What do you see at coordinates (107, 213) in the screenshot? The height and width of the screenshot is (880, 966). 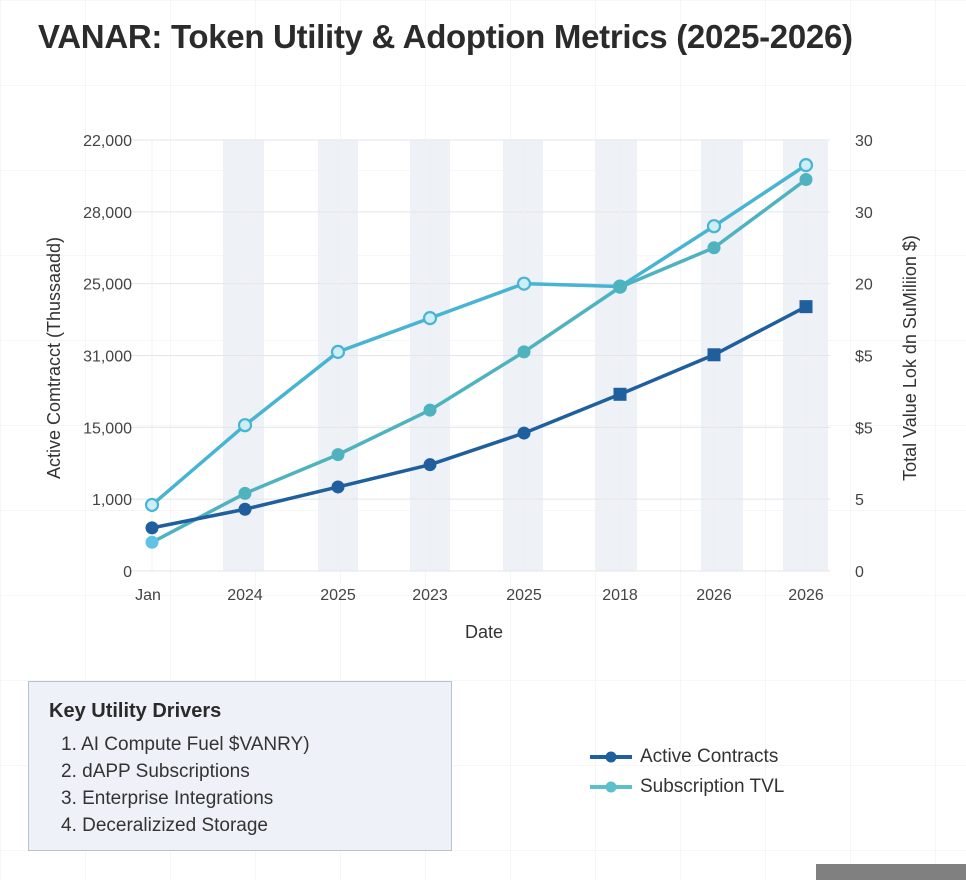 I see `y-tick-label-left: 28,000` at bounding box center [107, 213].